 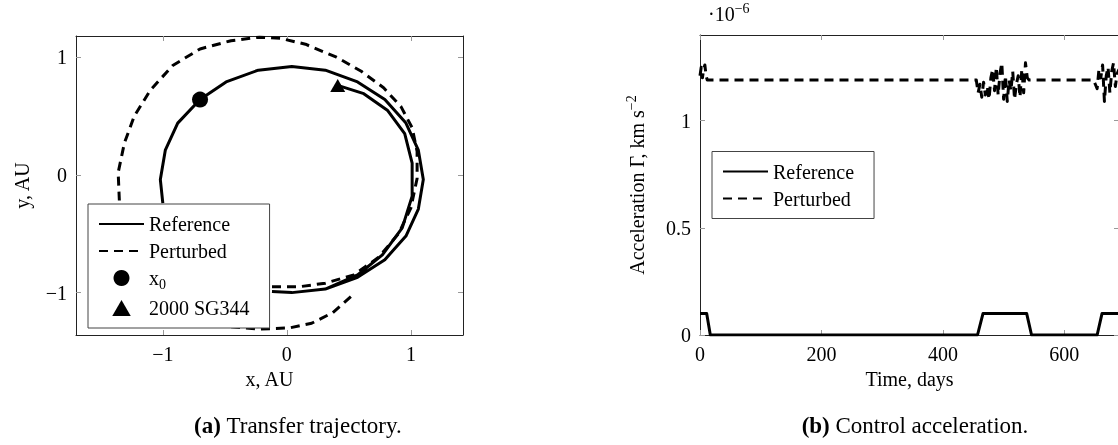 What do you see at coordinates (163, 354) in the screenshot?
I see `x-tick-label: −1` at bounding box center [163, 354].